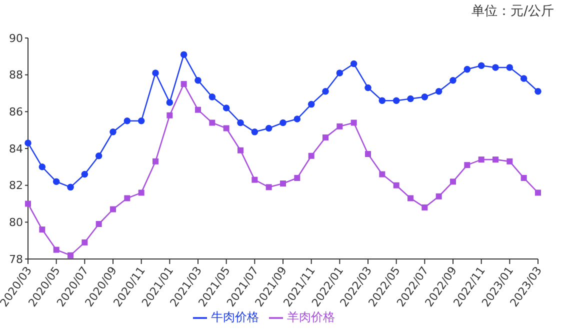 This screenshot has width=568, height=330. I want to click on legend-label: 羊肉价格, so click(311, 317).